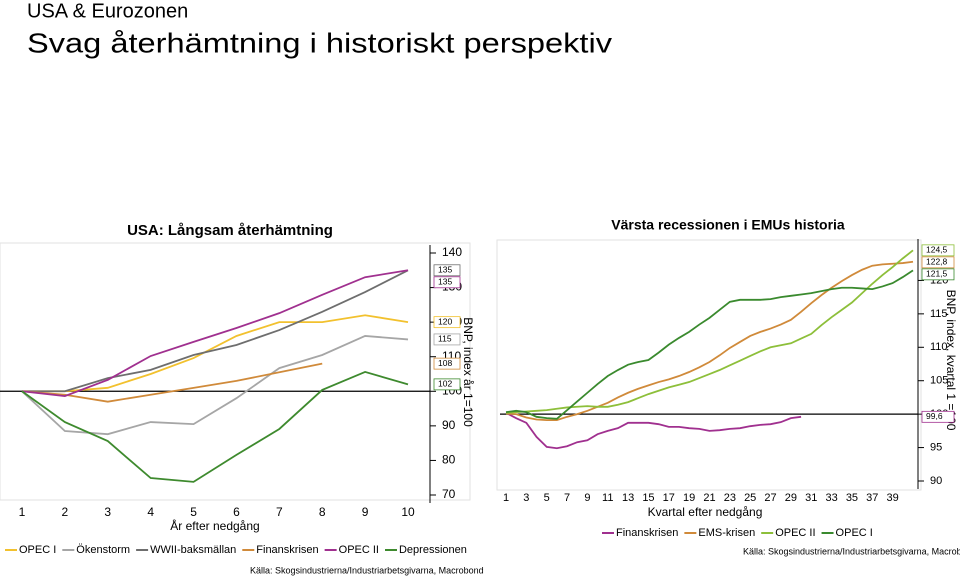 The image size is (960, 576). I want to click on x-tick-label: 6, so click(236, 512).